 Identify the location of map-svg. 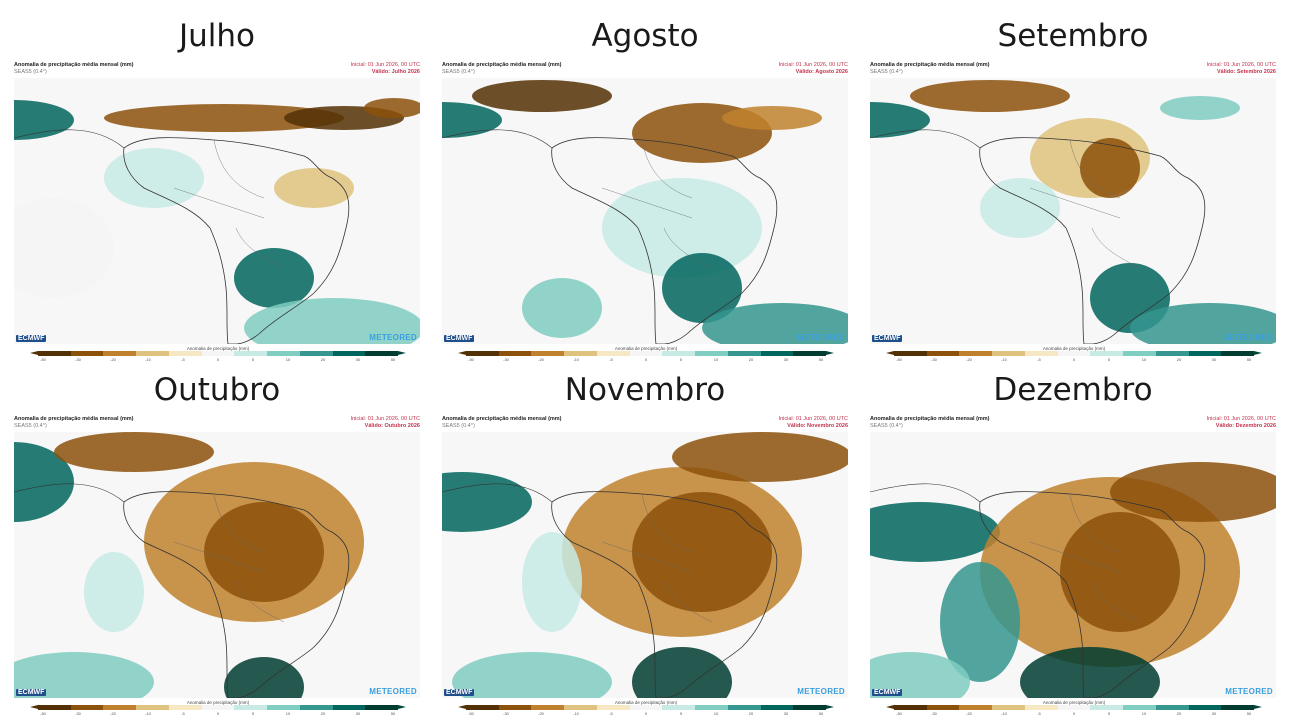
(217, 211).